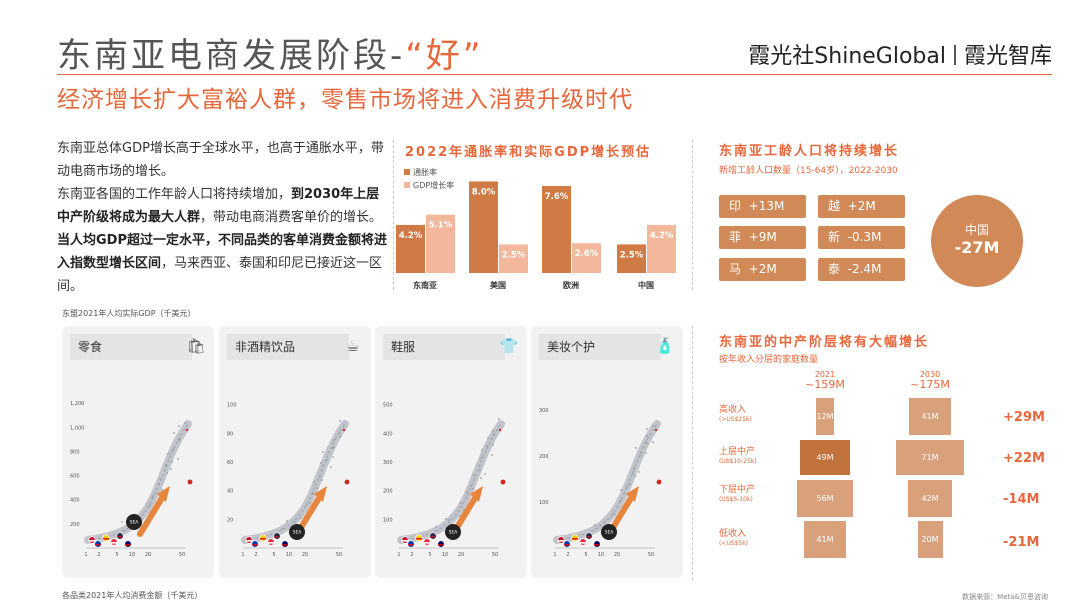 The height and width of the screenshot is (608, 1080). Describe the element at coordinates (75, 477) in the screenshot. I see `y-tick-label: 600` at that location.